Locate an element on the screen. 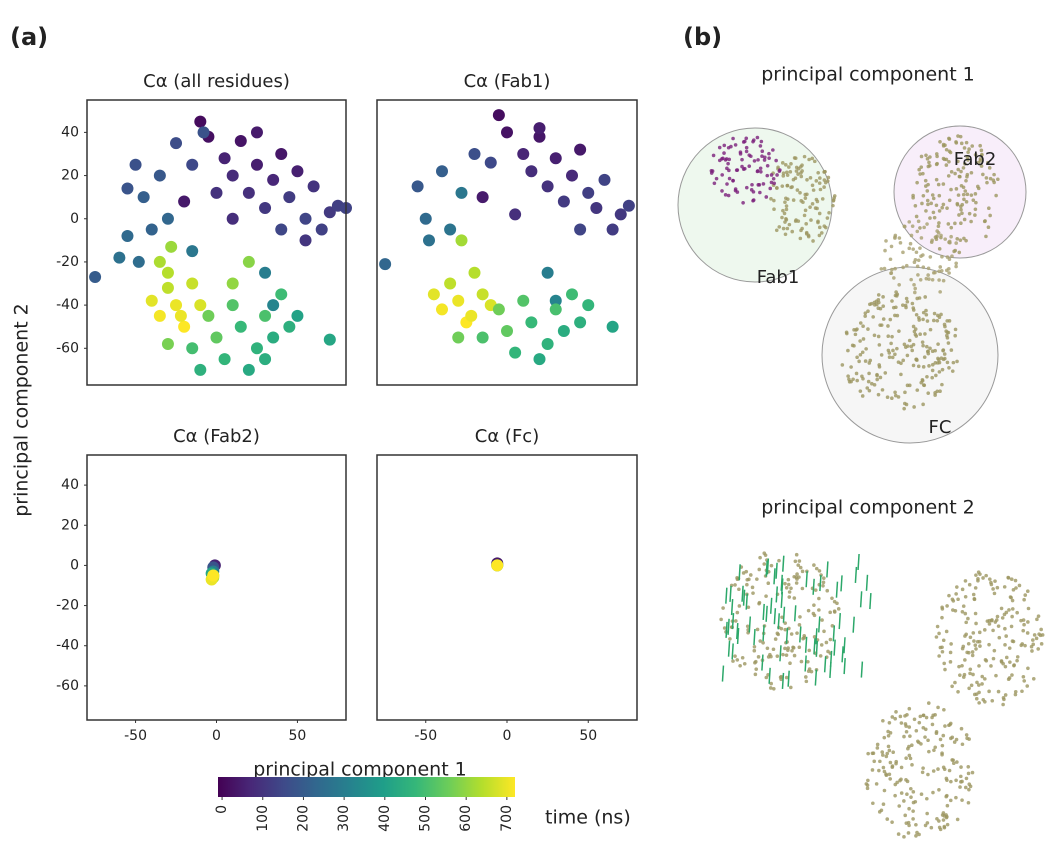 The image size is (1054, 856). domain-circle is located at coordinates (910, 355).